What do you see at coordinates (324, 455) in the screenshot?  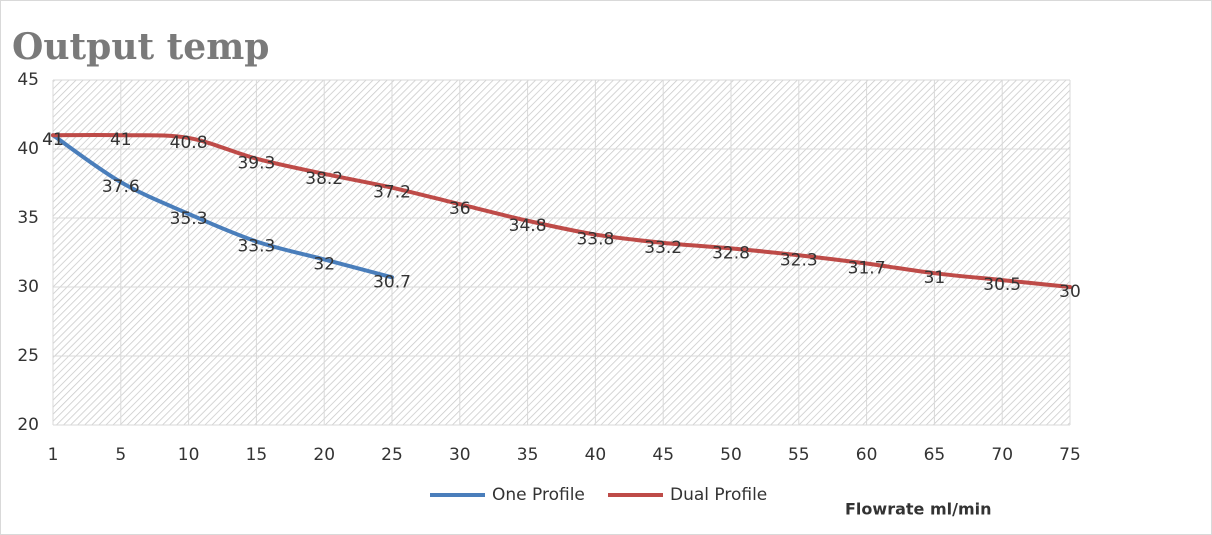 I see `x-tick-label: 20` at bounding box center [324, 455].